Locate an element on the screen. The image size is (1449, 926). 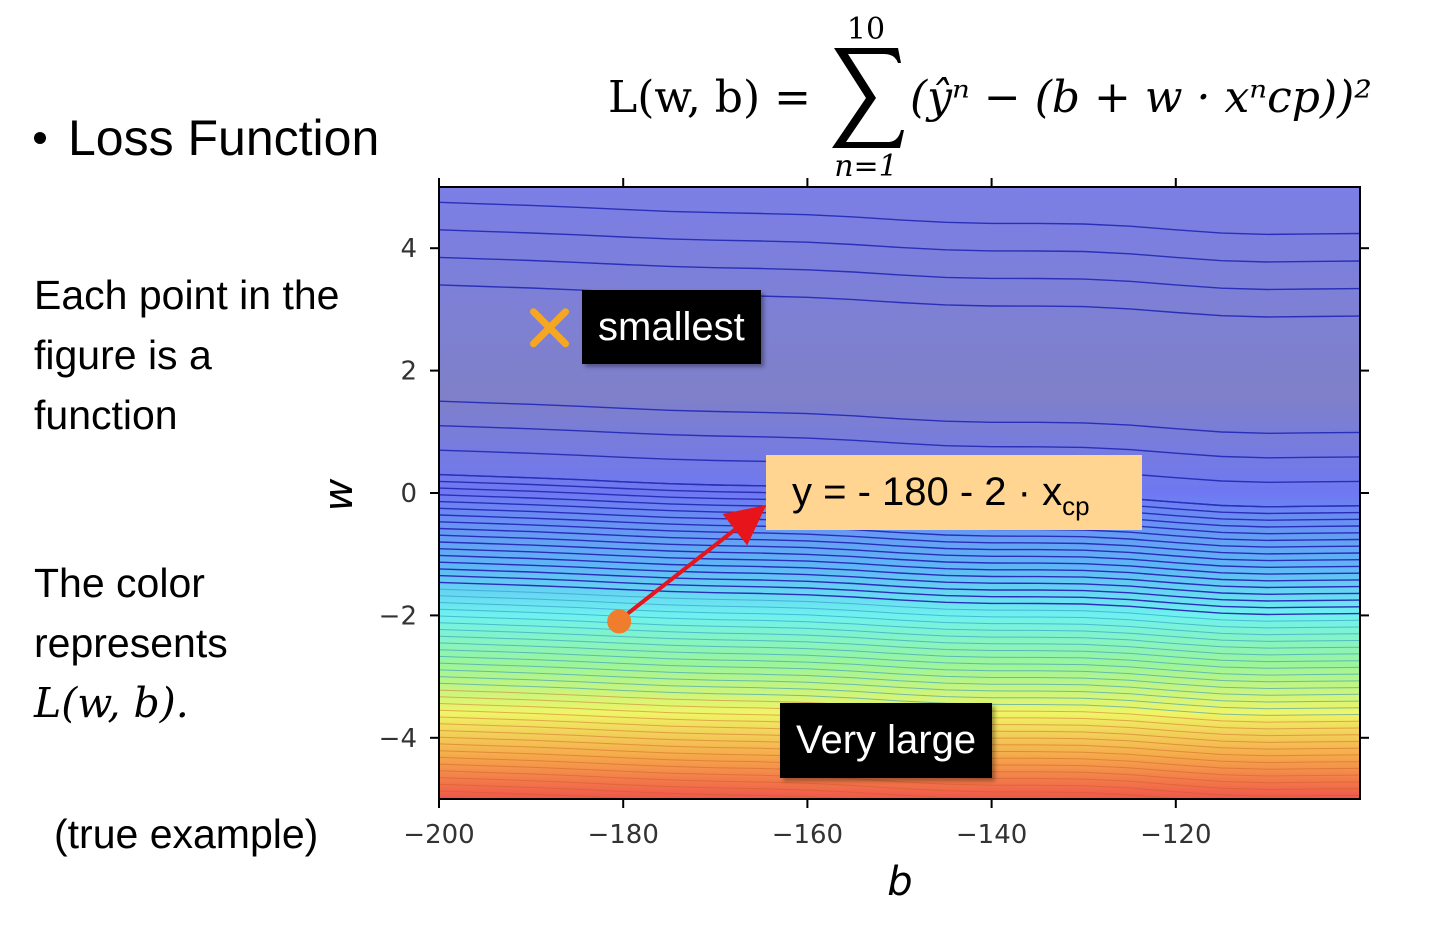
y-axis-label: w is located at coordinates (339, 494).